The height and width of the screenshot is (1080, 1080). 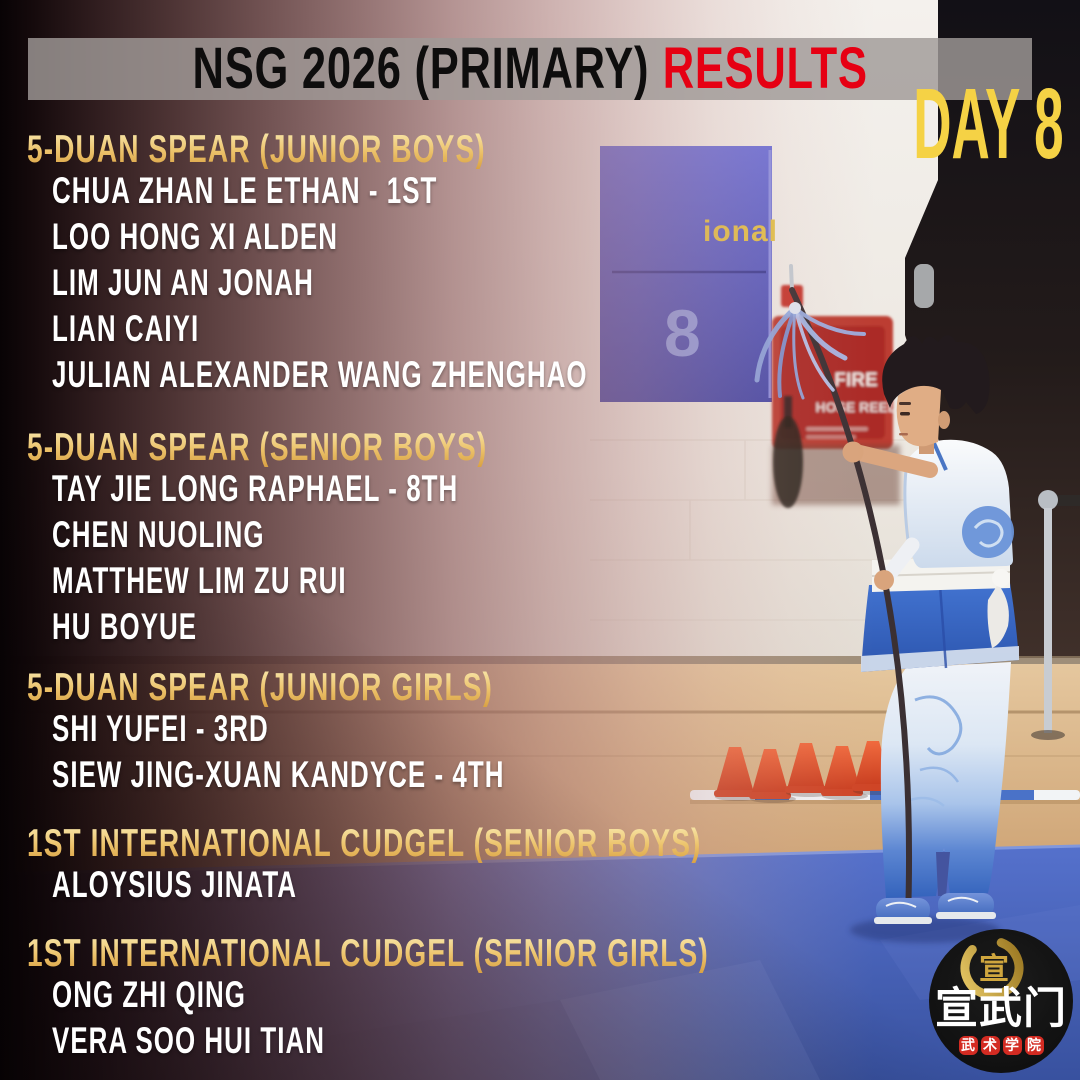 What do you see at coordinates (527, 884) in the screenshot?
I see `section-names: ALOYSIUS JINATA` at bounding box center [527, 884].